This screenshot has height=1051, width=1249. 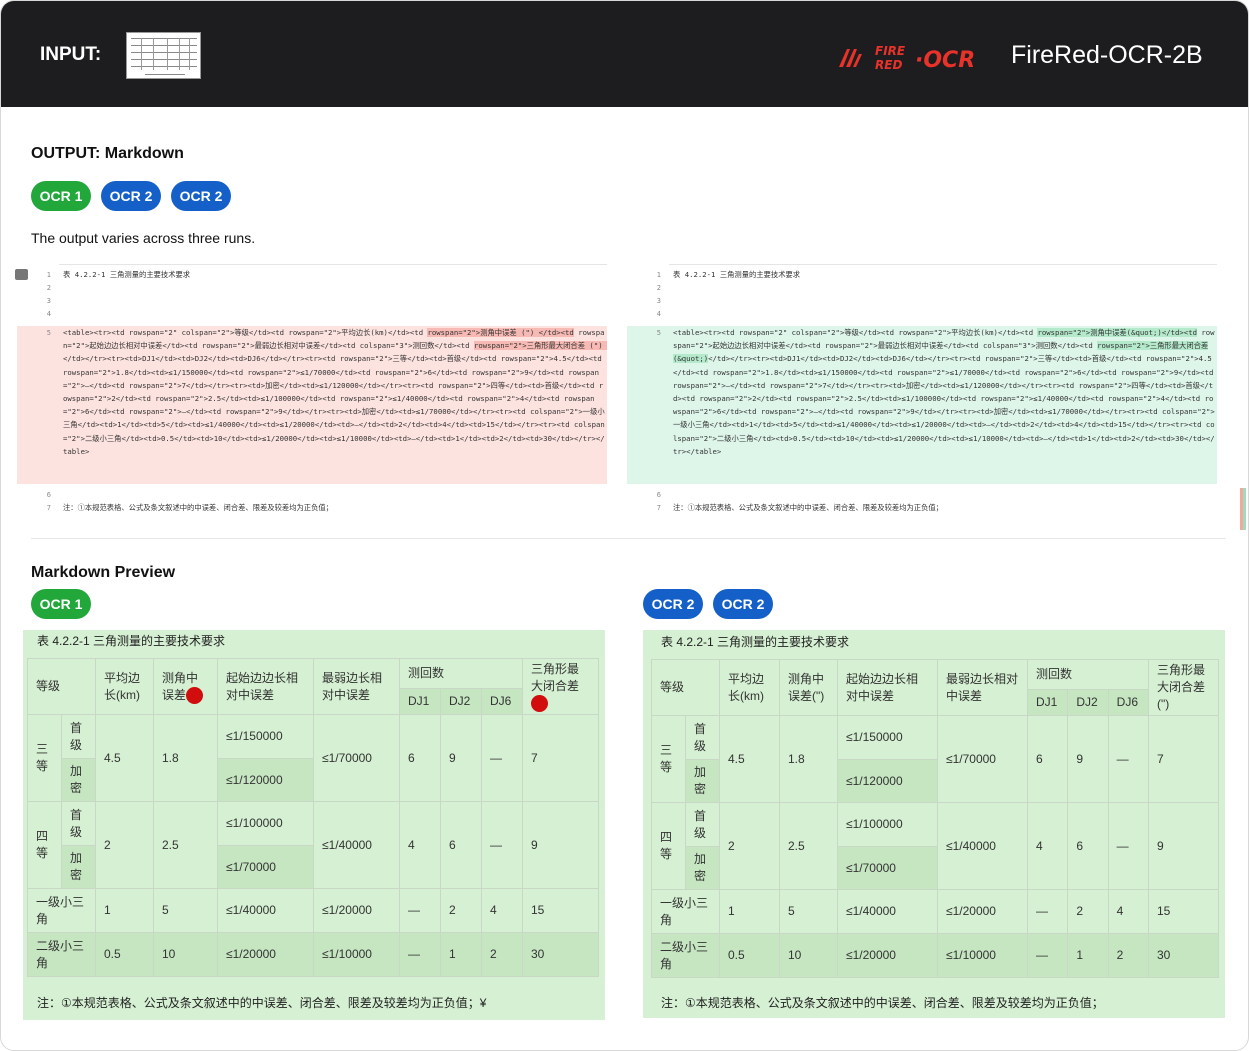 What do you see at coordinates (560, 686) in the screenshot?
I see `header-closure: 三角形最大闭合差` at bounding box center [560, 686].